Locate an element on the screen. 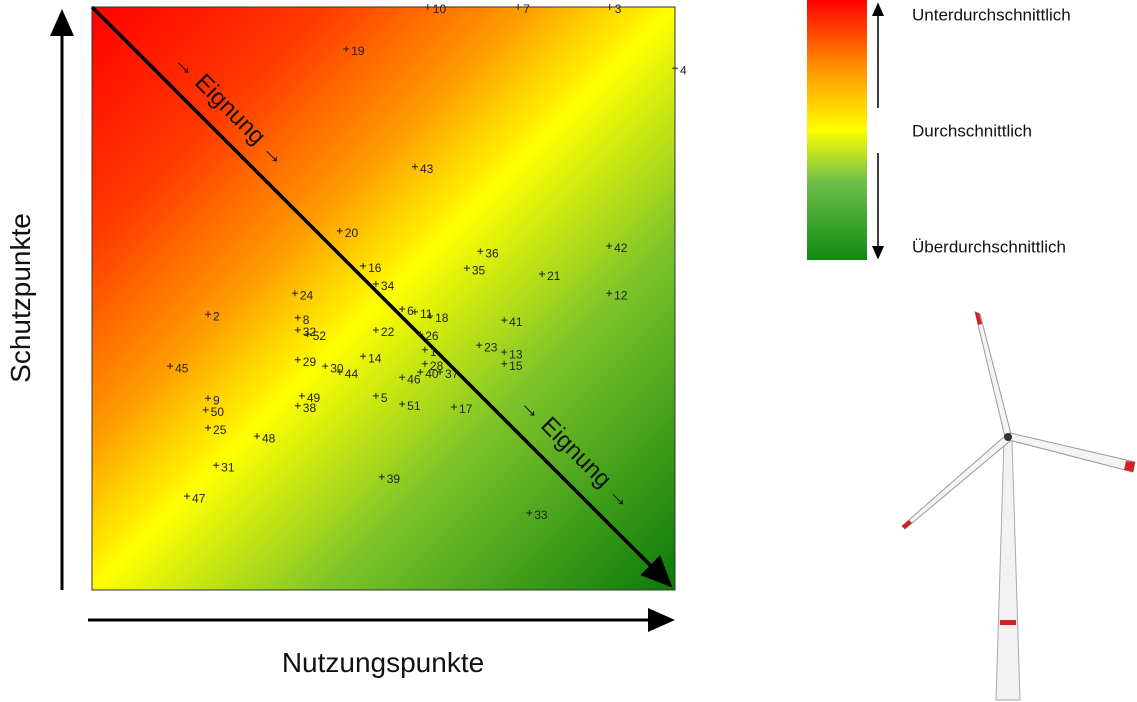  point-label: 52 is located at coordinates (320, 336).